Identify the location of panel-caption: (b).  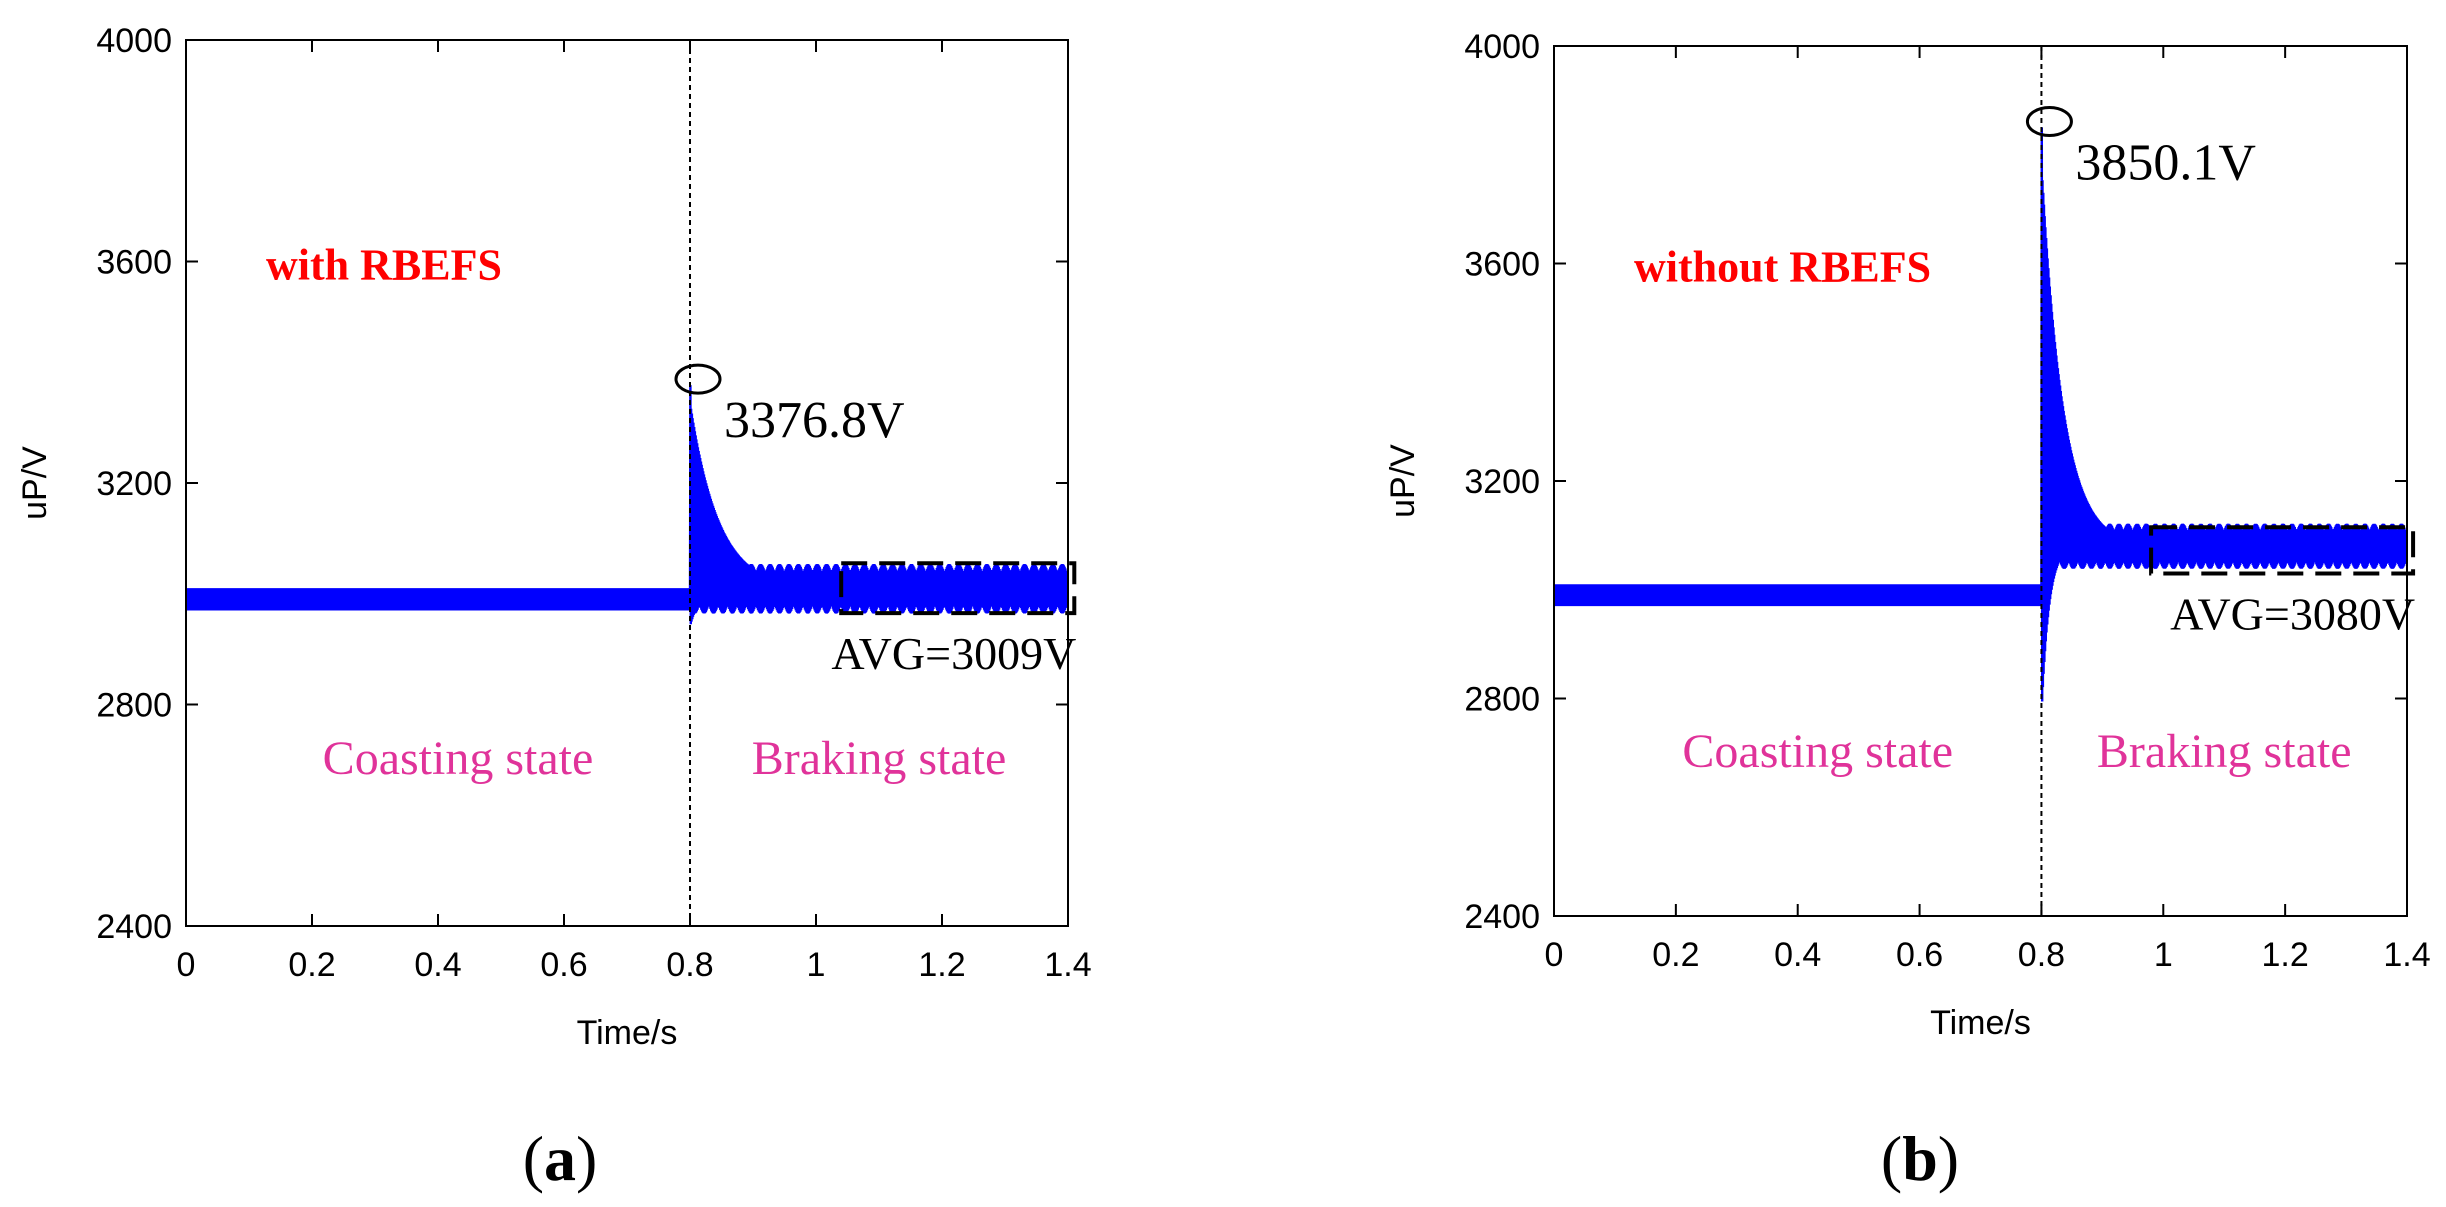
(1920, 1158).